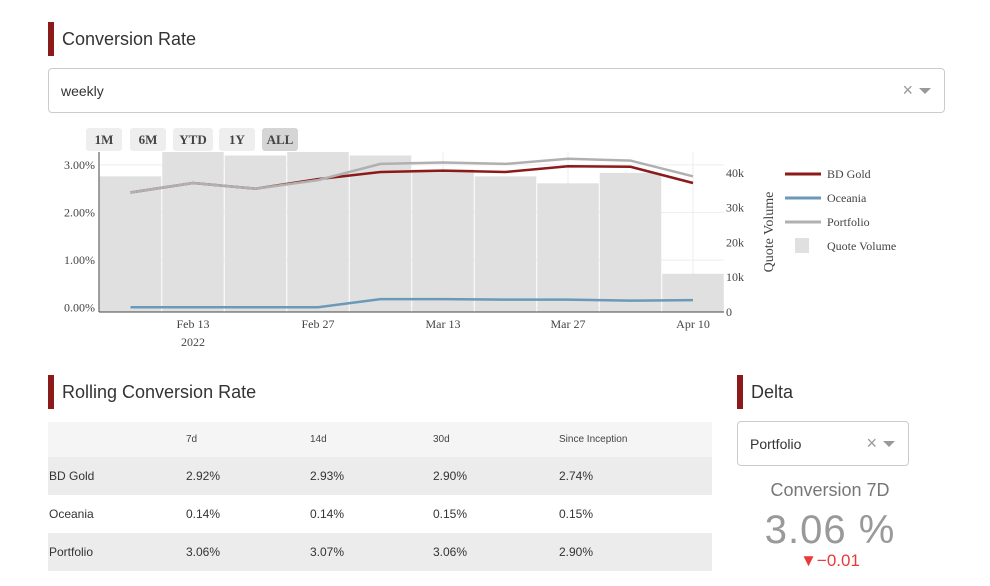 The image size is (990, 586). I want to click on delta-header: Delta, so click(765, 392).